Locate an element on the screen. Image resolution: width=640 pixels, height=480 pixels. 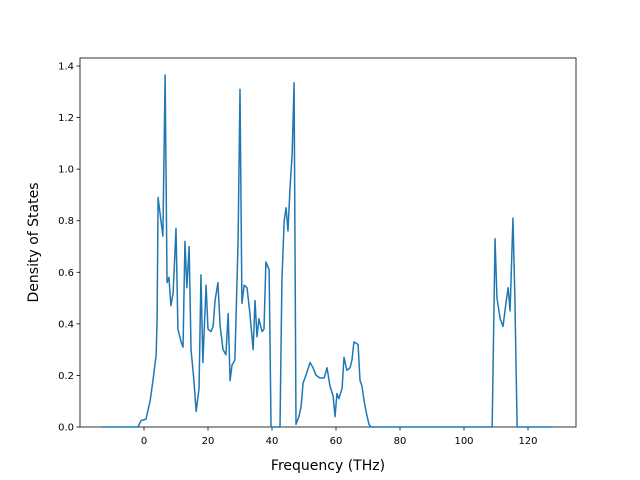
y-axis-label: Density of States is located at coordinates (34, 243).